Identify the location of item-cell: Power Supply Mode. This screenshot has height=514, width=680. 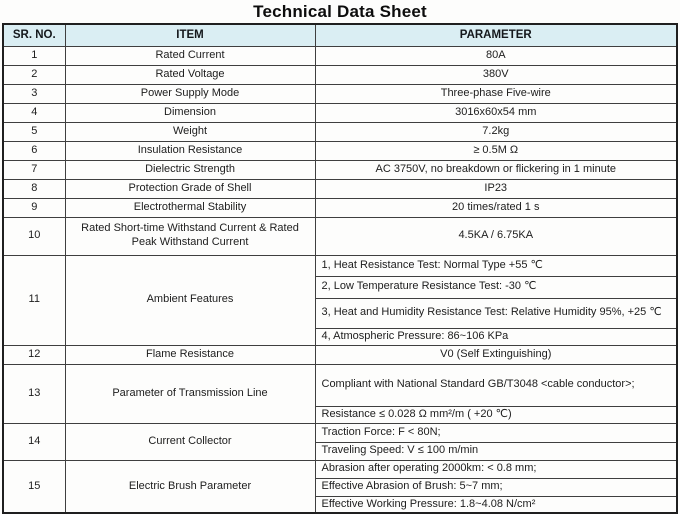
(190, 93).